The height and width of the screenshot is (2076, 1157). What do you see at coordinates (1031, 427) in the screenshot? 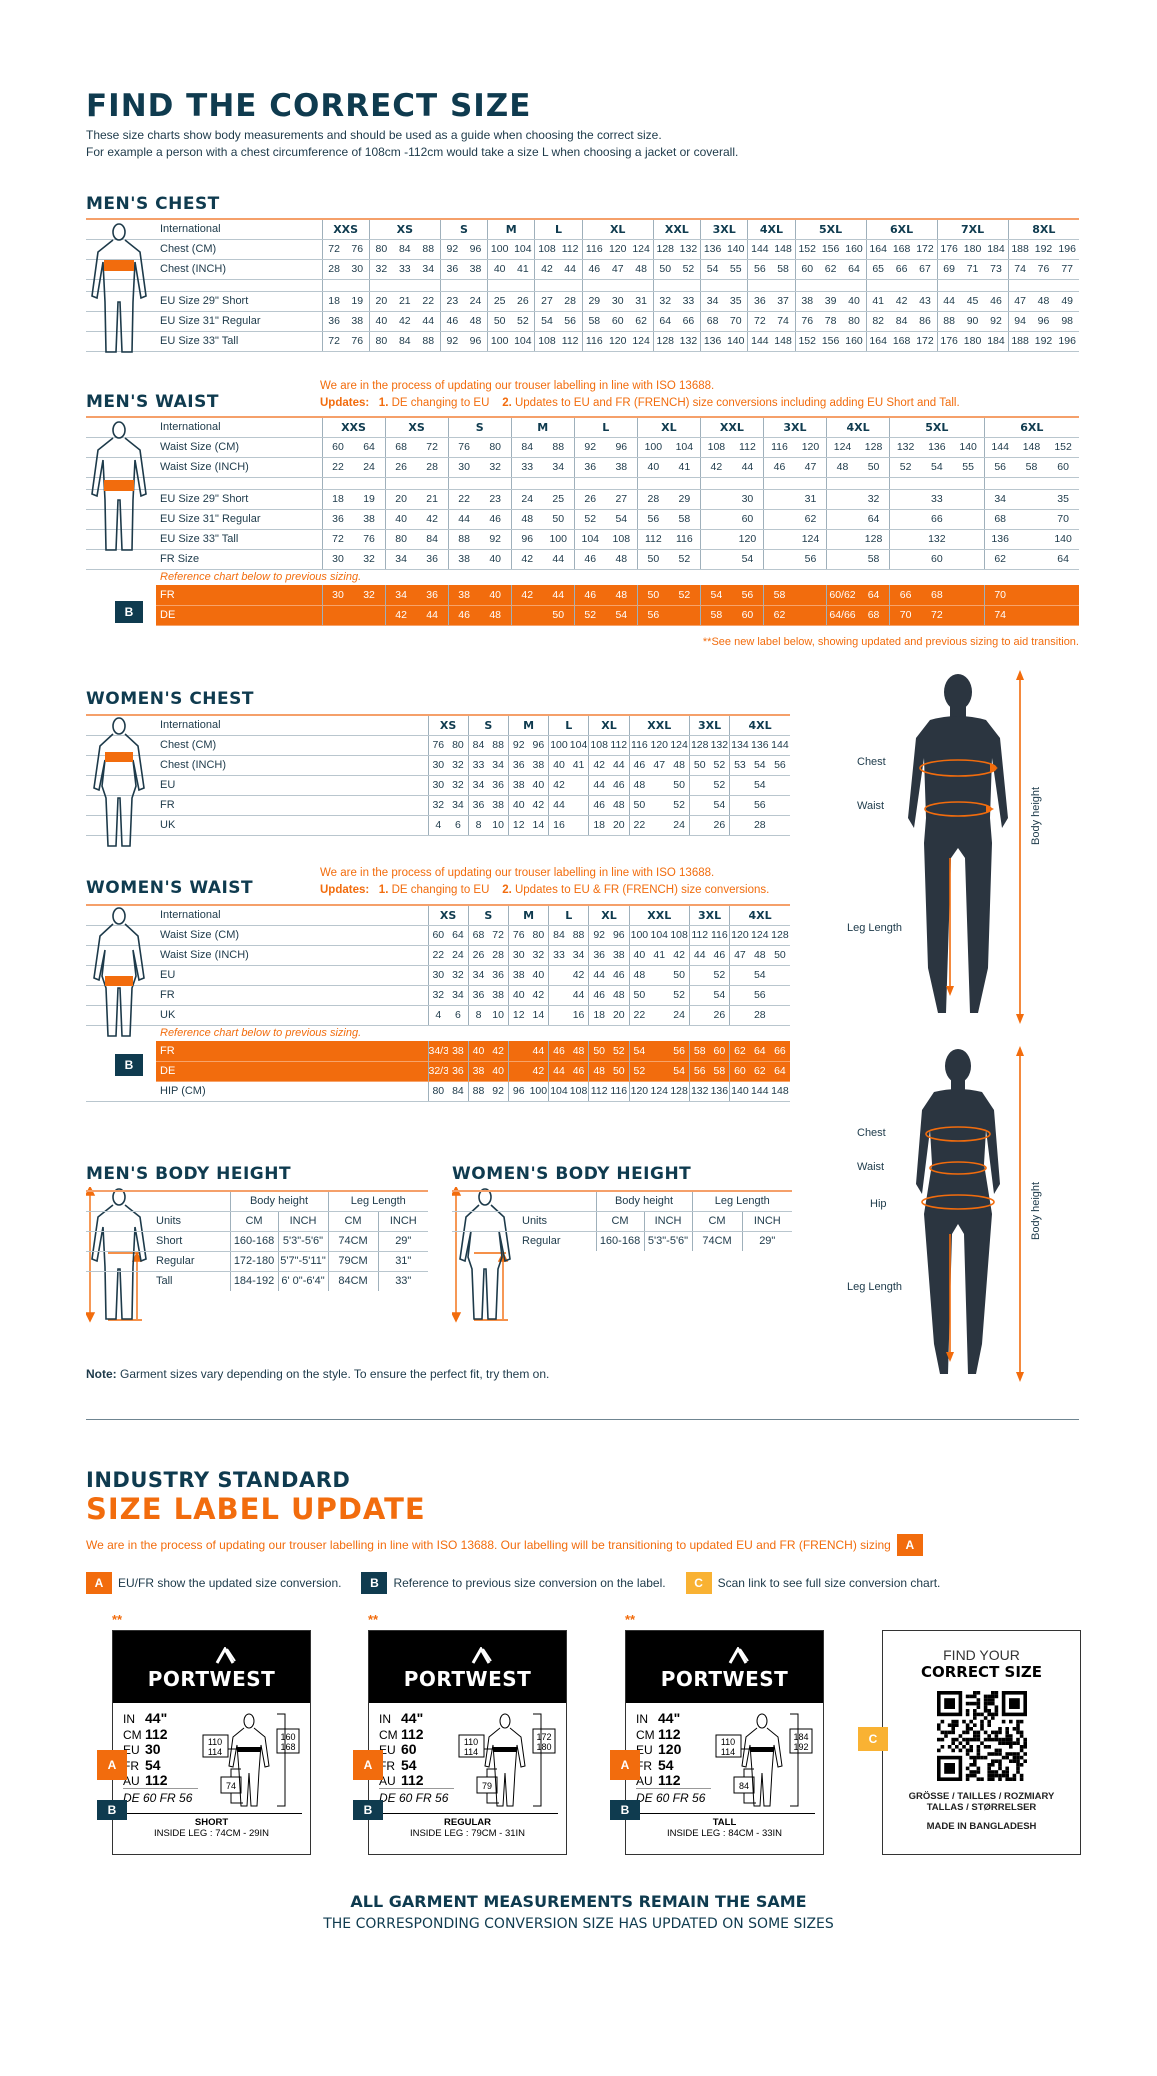
I see `size-header: 6XL` at bounding box center [1031, 427].